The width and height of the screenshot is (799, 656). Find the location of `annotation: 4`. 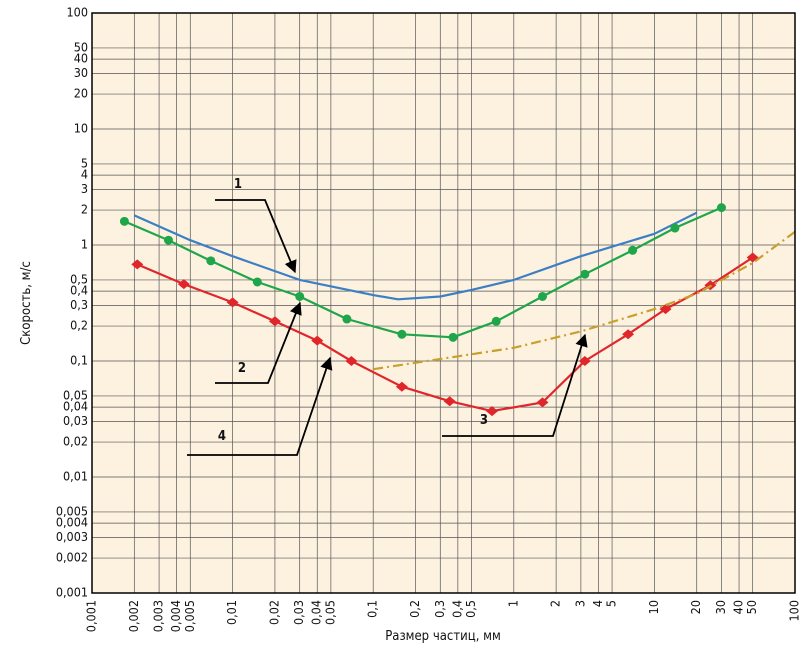

annotation: 4 is located at coordinates (222, 436).